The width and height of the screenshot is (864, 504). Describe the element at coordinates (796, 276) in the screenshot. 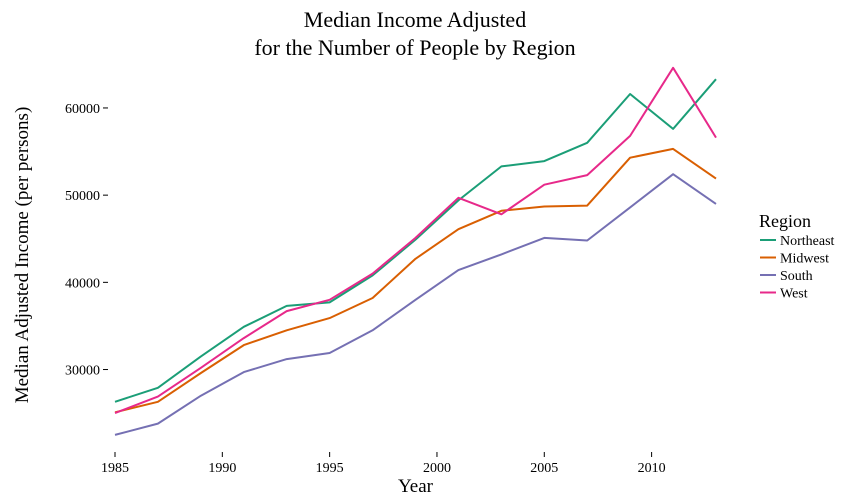

I see `legend-label-south: South` at that location.